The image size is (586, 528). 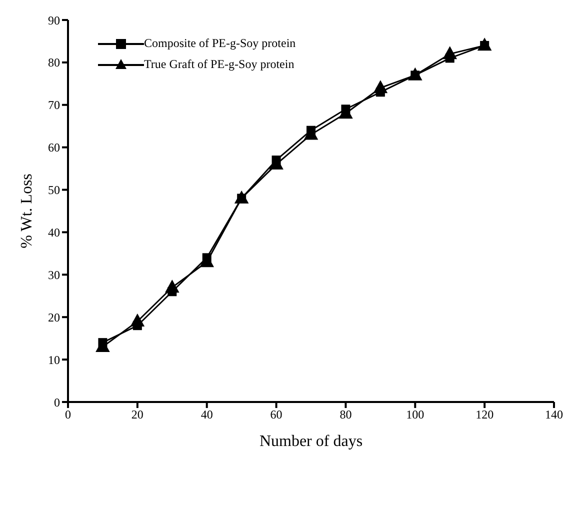 I want to click on y-tick-label: 80, so click(x=54, y=63).